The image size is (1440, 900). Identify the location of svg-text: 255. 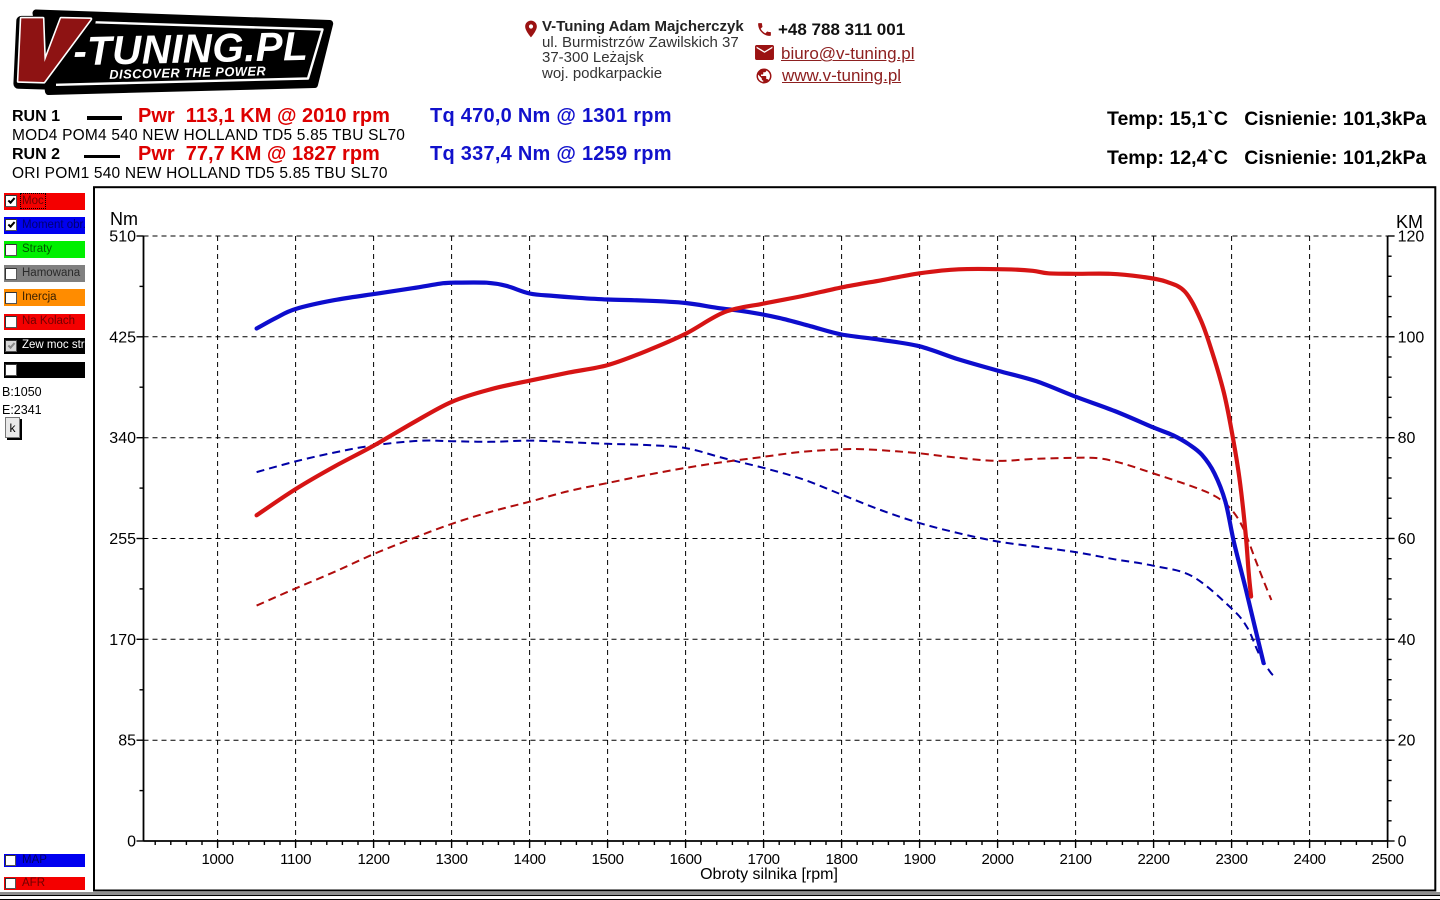
(122, 539).